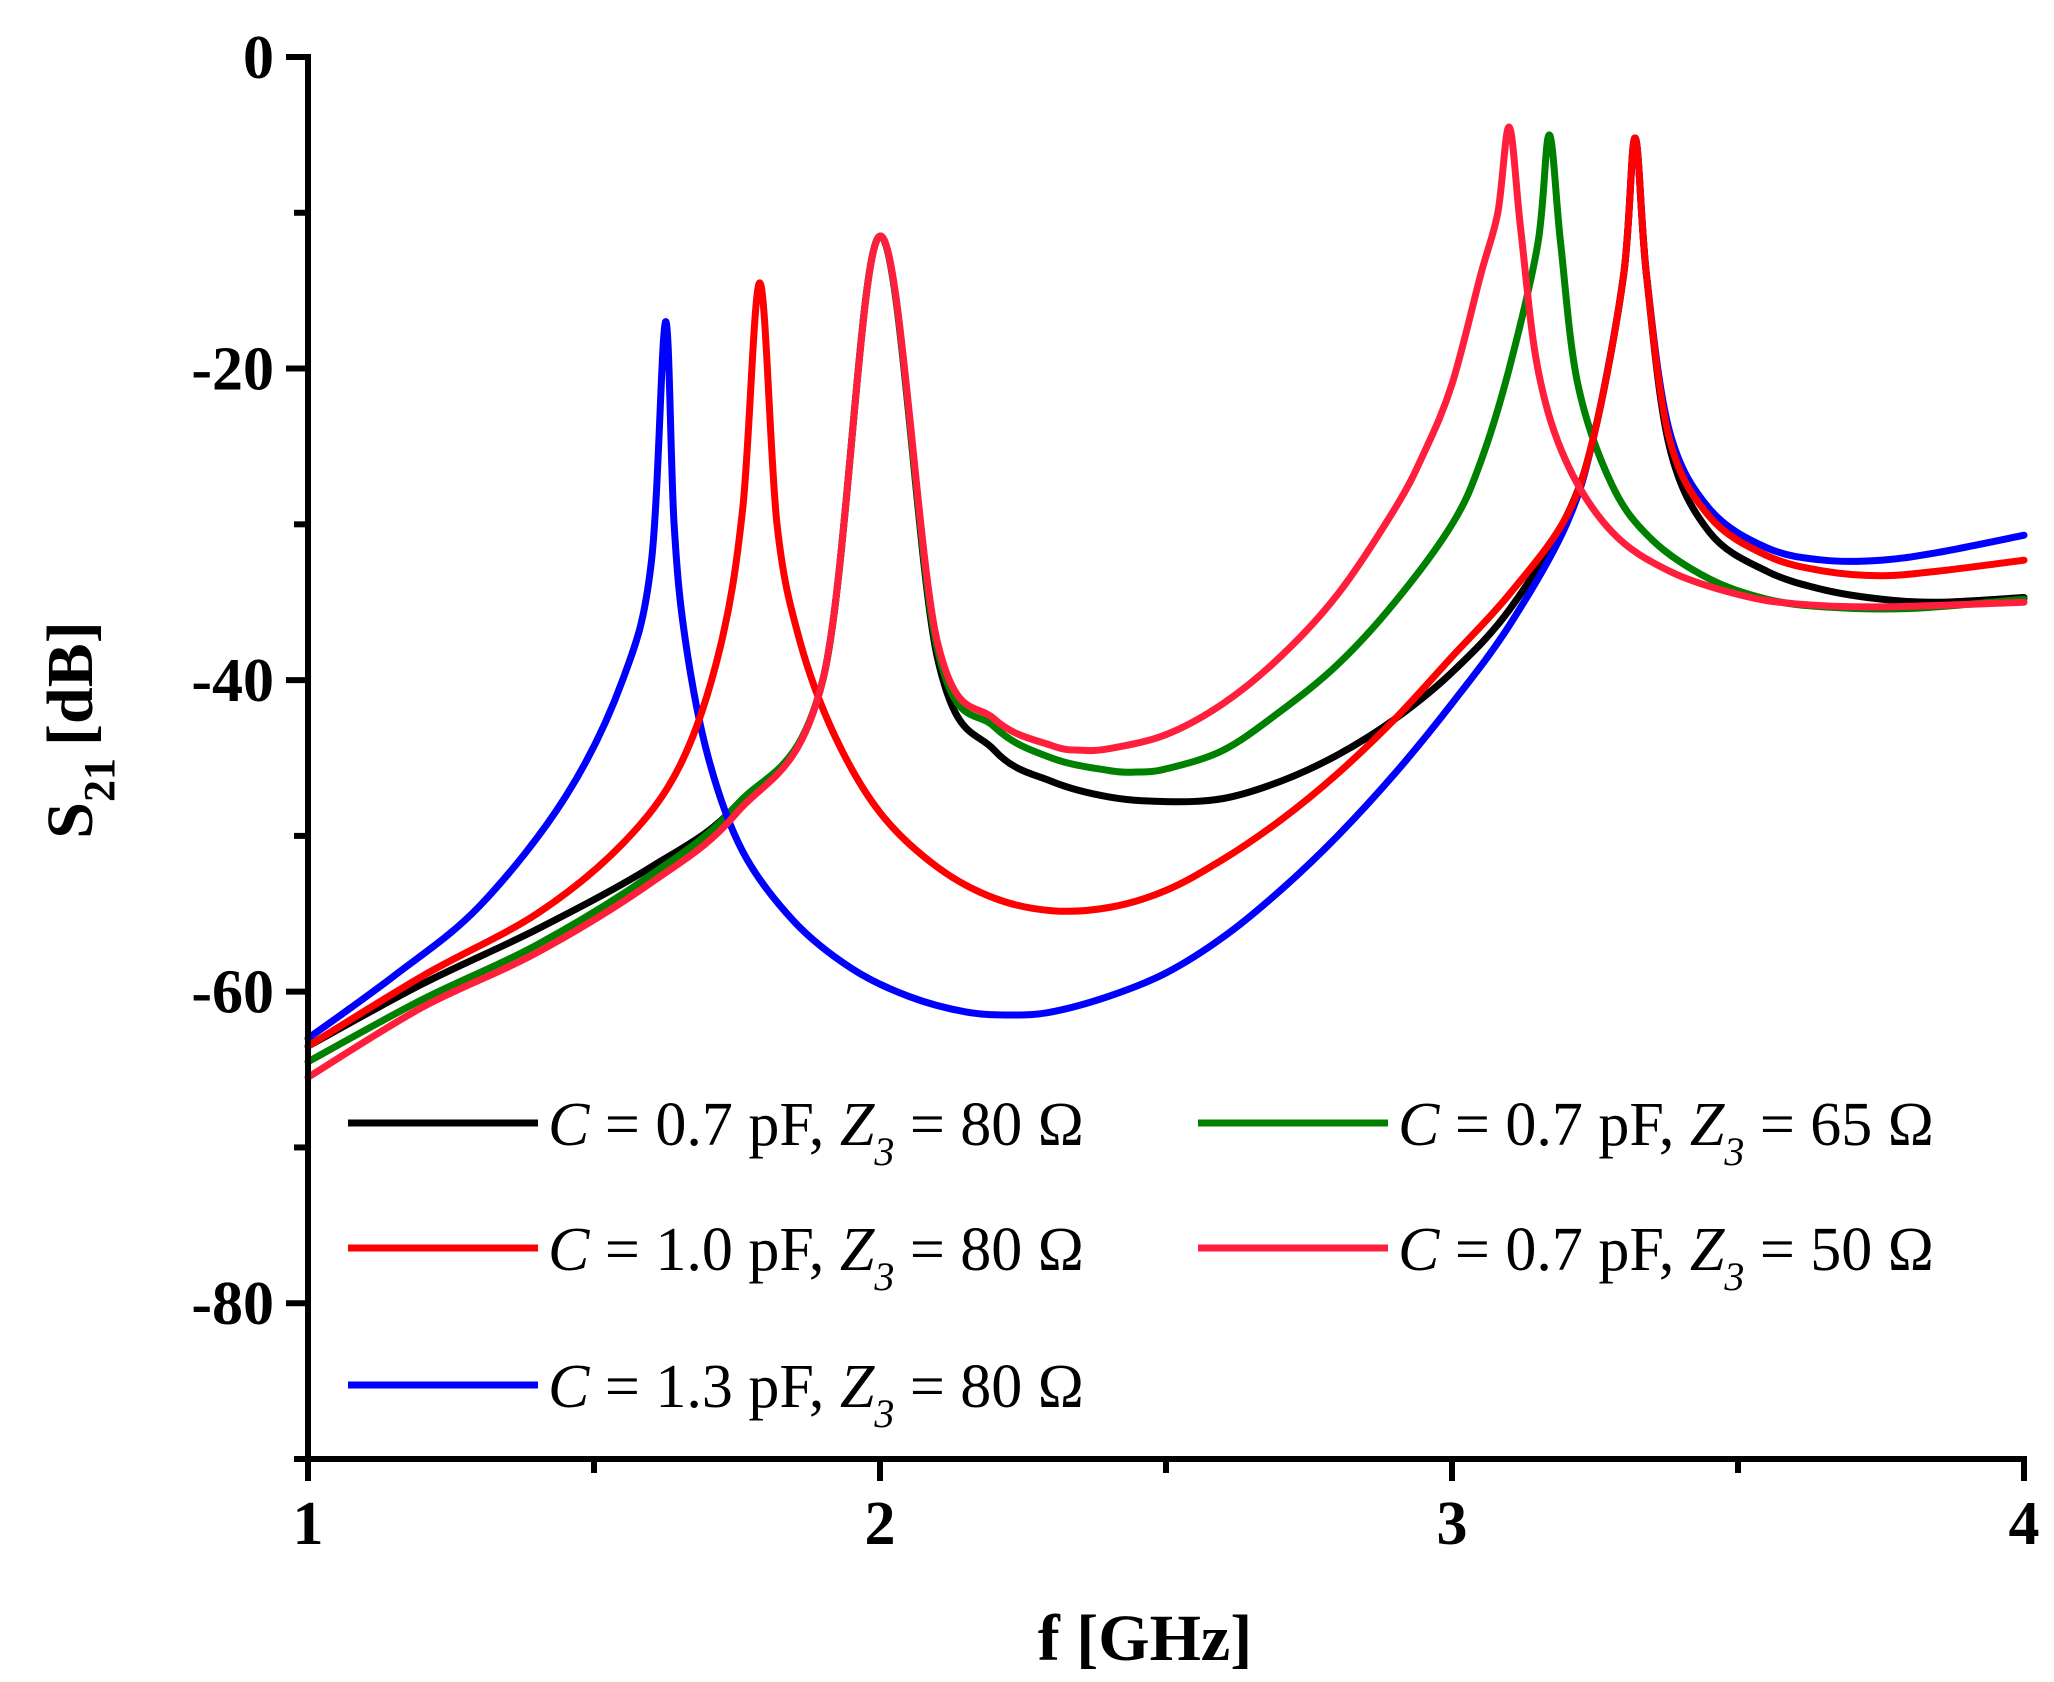  Describe the element at coordinates (1666, 1257) in the screenshot. I see `legend-label: C = 0.7 pF, Z3 = 50 Ω` at that location.